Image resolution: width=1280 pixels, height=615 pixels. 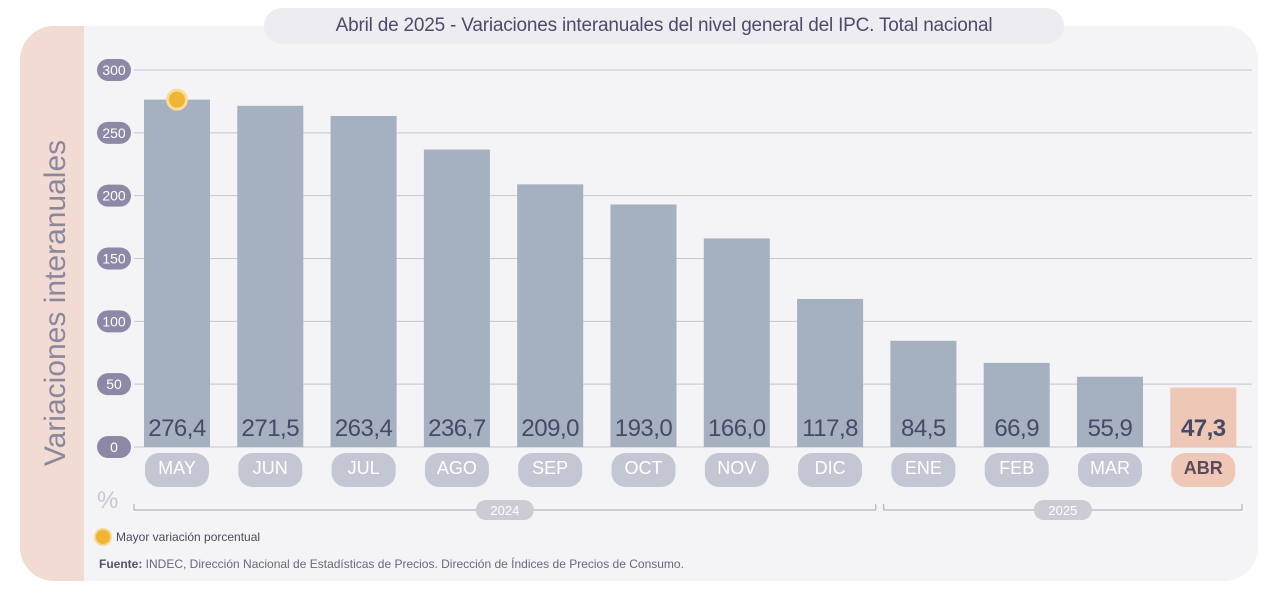 I want to click on value-label-mar: 55,9, so click(x=1110, y=428).